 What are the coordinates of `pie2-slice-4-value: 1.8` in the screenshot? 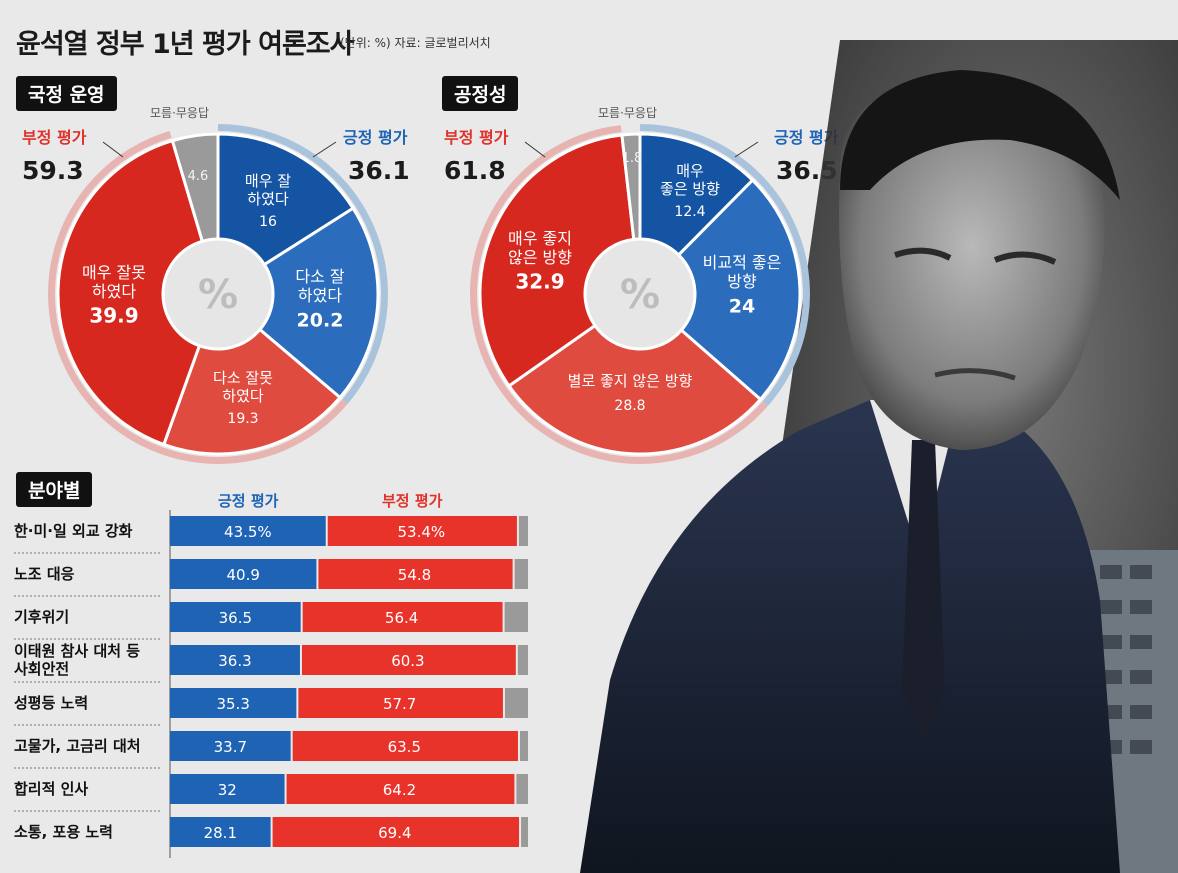 It's located at (632, 158).